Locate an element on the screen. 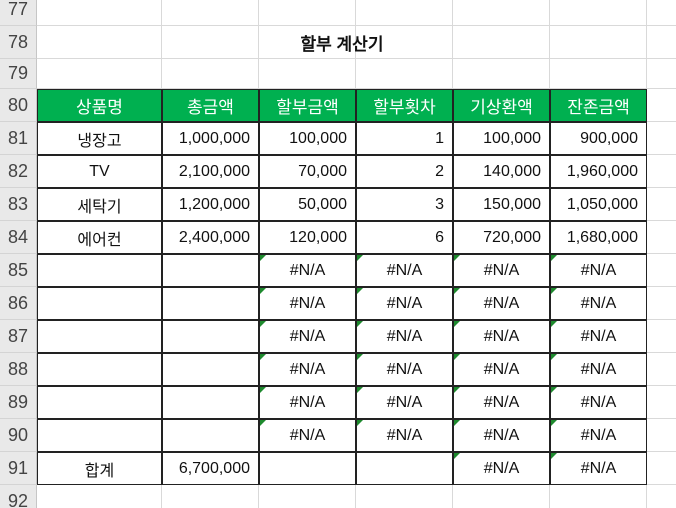 This screenshot has height=508, width=676. table-cell: 50,000 is located at coordinates (307, 204).